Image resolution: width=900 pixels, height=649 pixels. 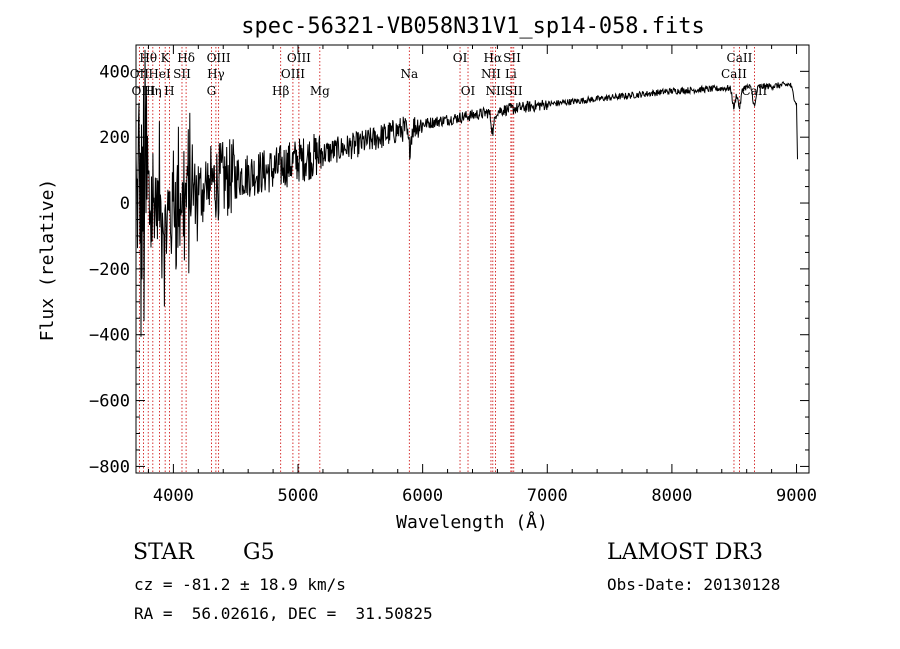 What do you see at coordinates (125, 204) in the screenshot?
I see `y-tick-label: 0` at bounding box center [125, 204].